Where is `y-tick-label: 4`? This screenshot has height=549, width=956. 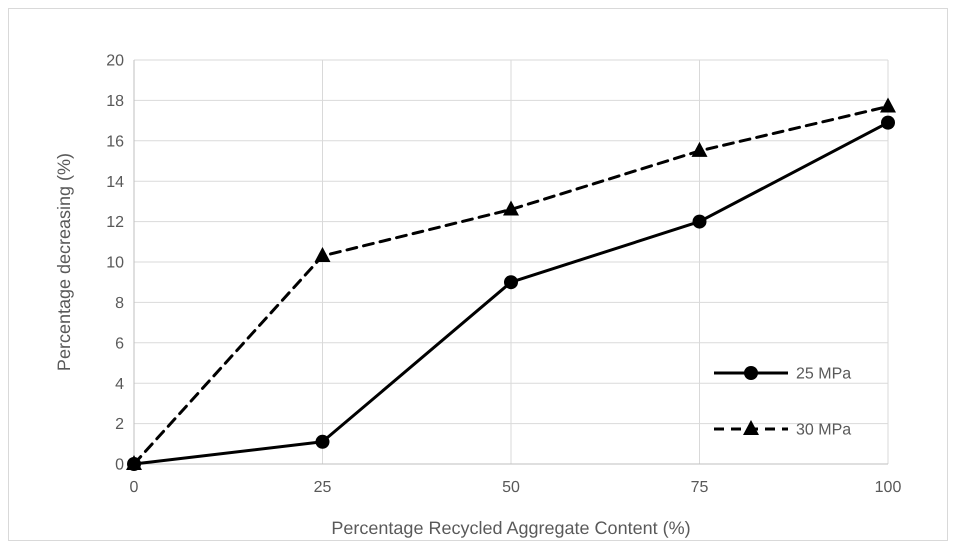
y-tick-label: 4 is located at coordinates (119, 384).